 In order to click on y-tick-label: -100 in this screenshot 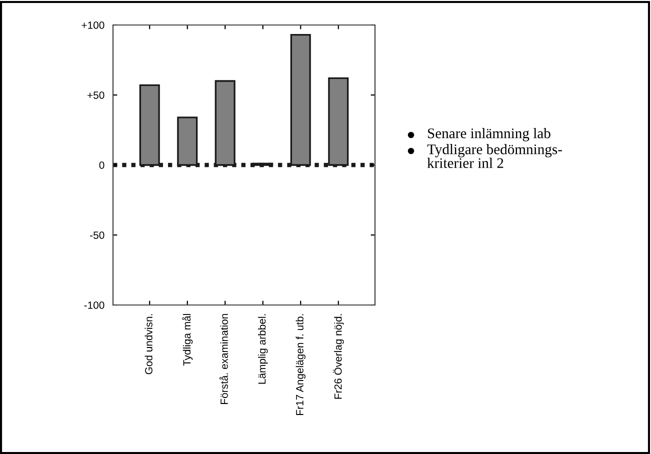, I will do `click(94, 305)`.